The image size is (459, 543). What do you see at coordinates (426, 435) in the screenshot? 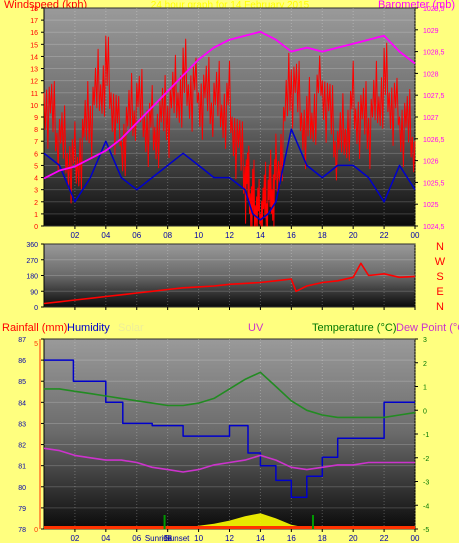
I see `y2-tick-label: -1` at bounding box center [426, 435].